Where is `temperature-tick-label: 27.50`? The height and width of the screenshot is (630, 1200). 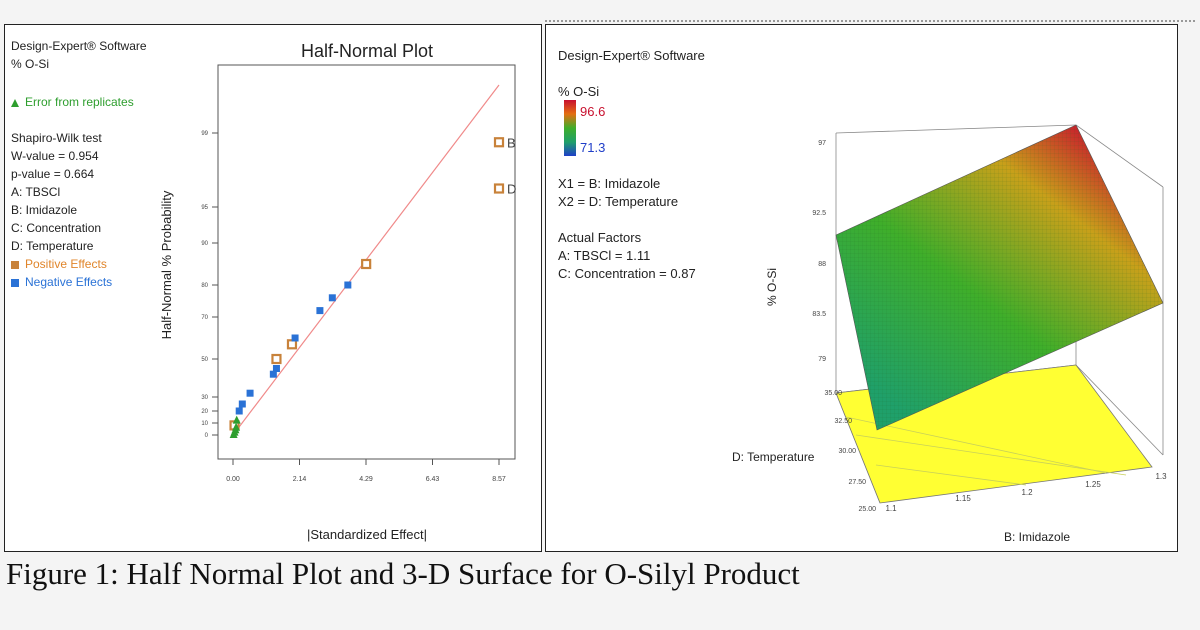
temperature-tick-label: 27.50 is located at coordinates (857, 482).